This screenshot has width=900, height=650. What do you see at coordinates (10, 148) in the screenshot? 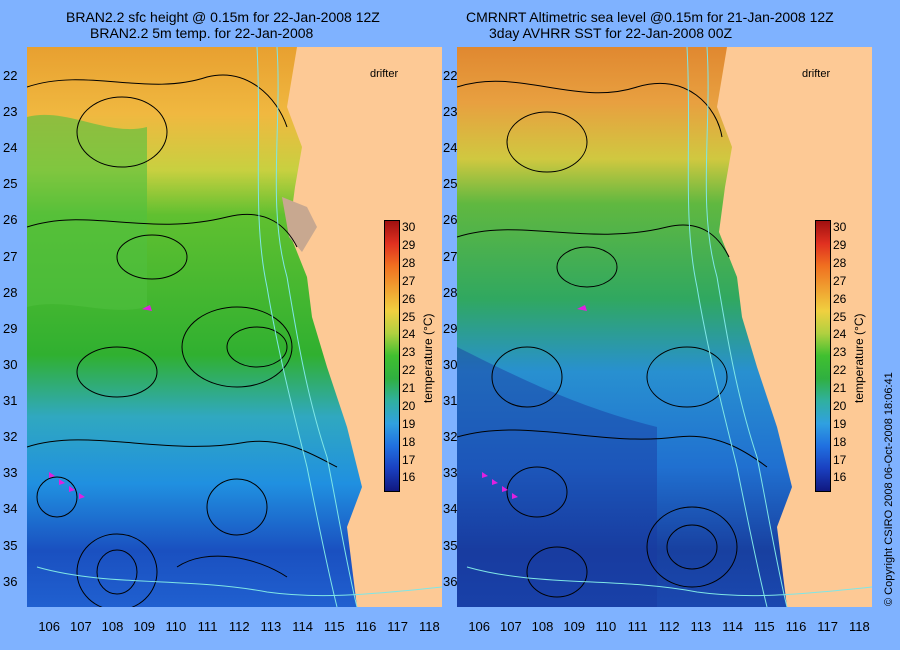
I see `latitude-label: 24` at bounding box center [10, 148].